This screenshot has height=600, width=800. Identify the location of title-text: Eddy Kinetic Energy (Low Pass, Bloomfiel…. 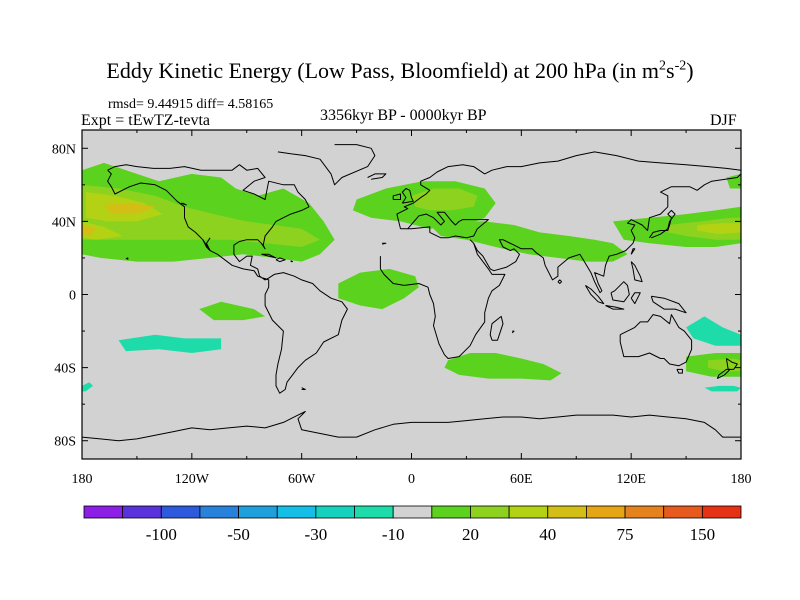
(382, 70).